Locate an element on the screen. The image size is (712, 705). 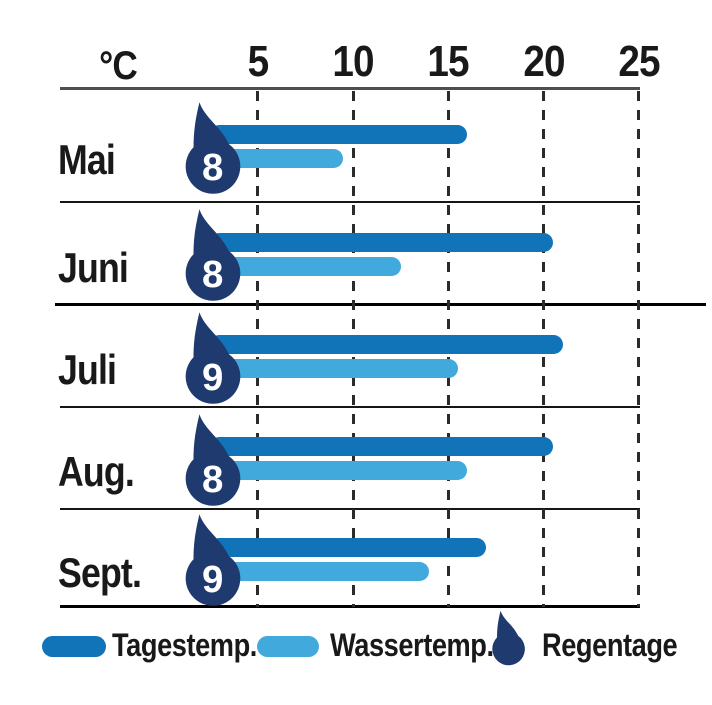
tick-label: 20 is located at coordinates (543, 61).